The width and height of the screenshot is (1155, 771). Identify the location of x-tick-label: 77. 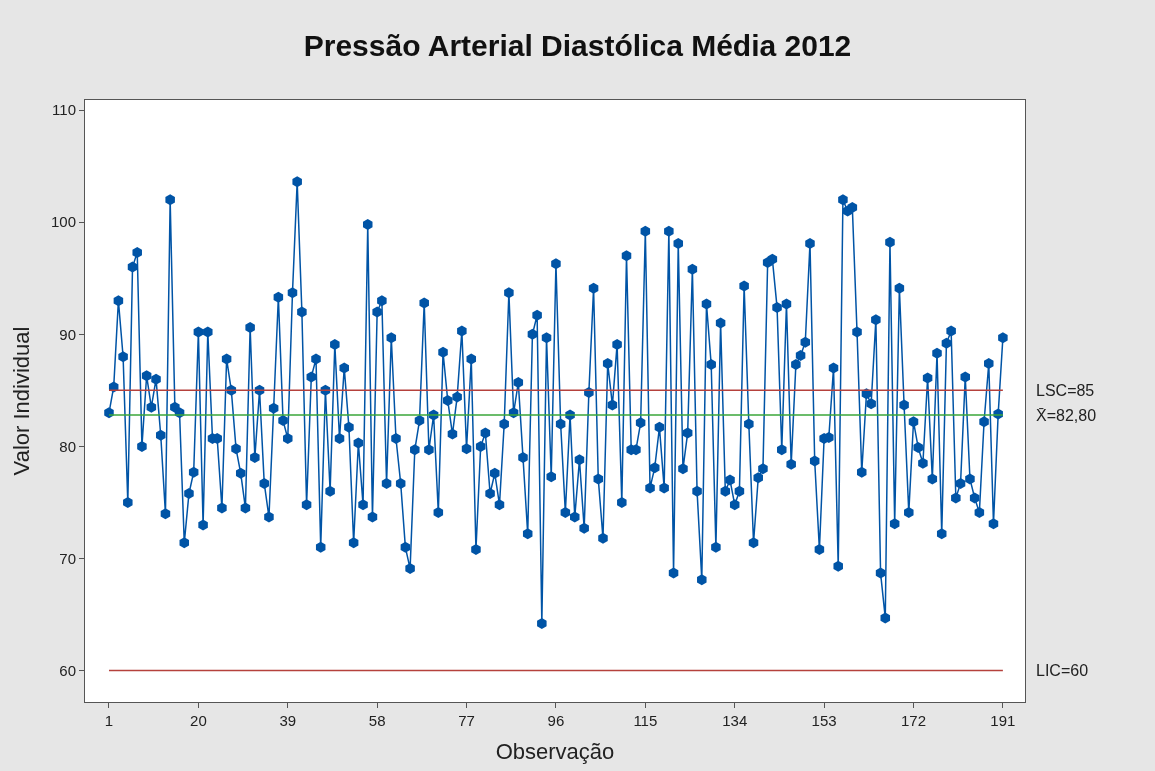
(466, 720).